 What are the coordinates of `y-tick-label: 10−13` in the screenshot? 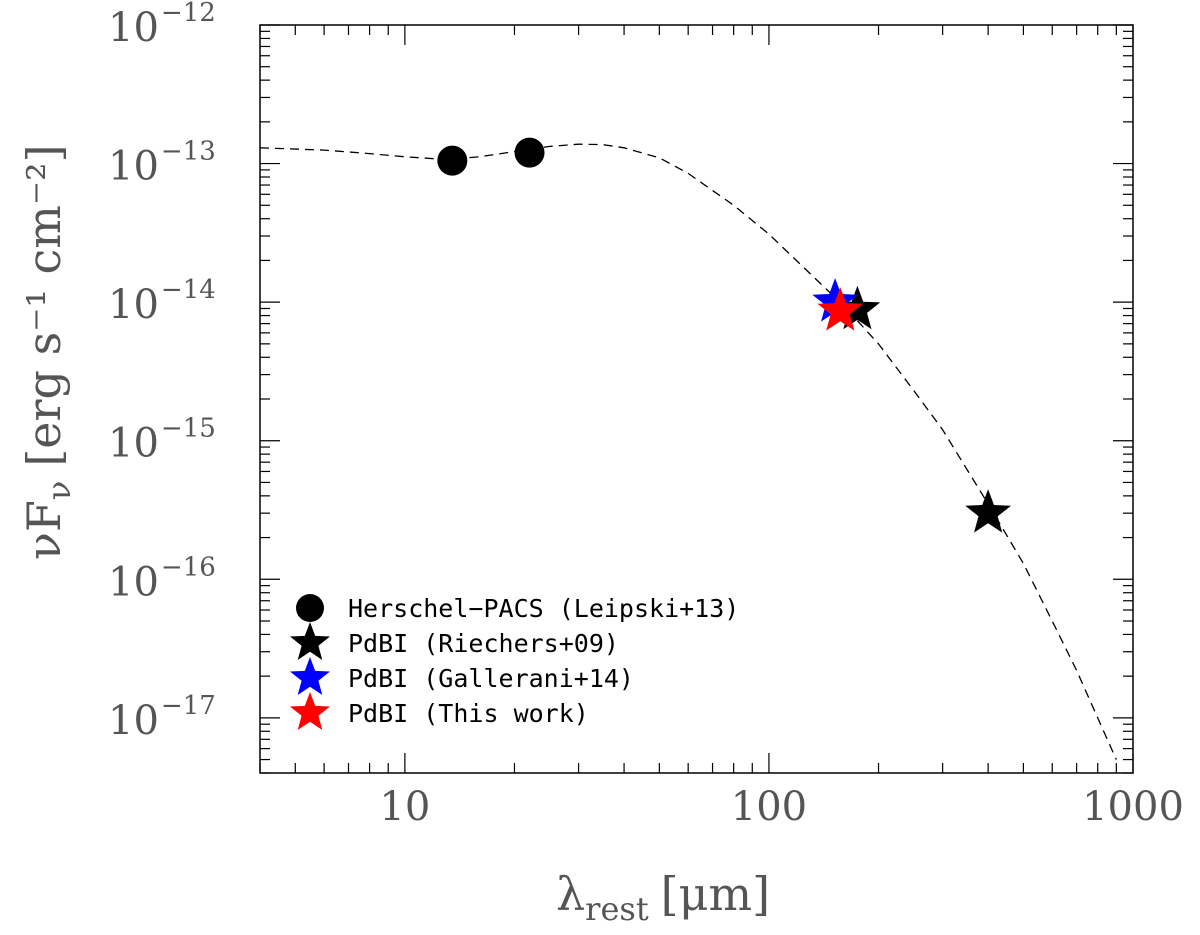 It's located at (162, 163).